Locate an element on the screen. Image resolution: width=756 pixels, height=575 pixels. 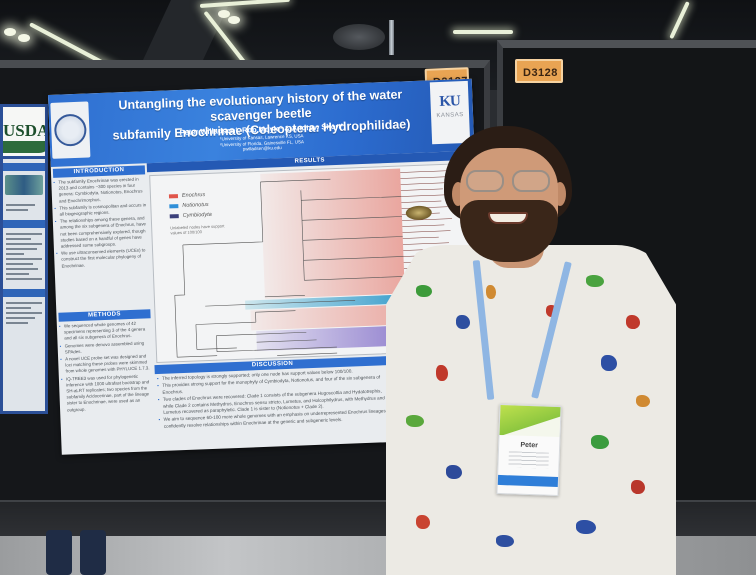
background-person-legs is located at coordinates (86, 552).